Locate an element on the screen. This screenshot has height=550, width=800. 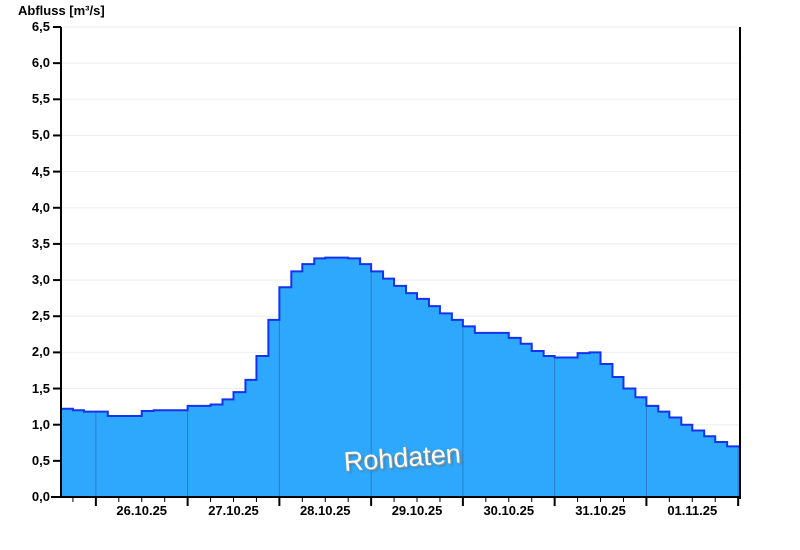
y-axis-title: Abfluss [m³/s] is located at coordinates (61, 10).